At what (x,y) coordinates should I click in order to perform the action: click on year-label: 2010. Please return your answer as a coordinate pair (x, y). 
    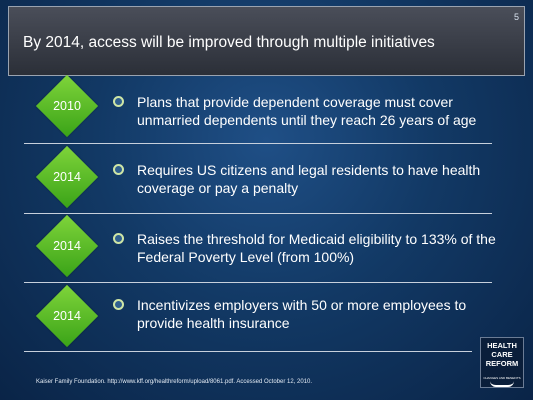
    Looking at the image, I should click on (67, 106).